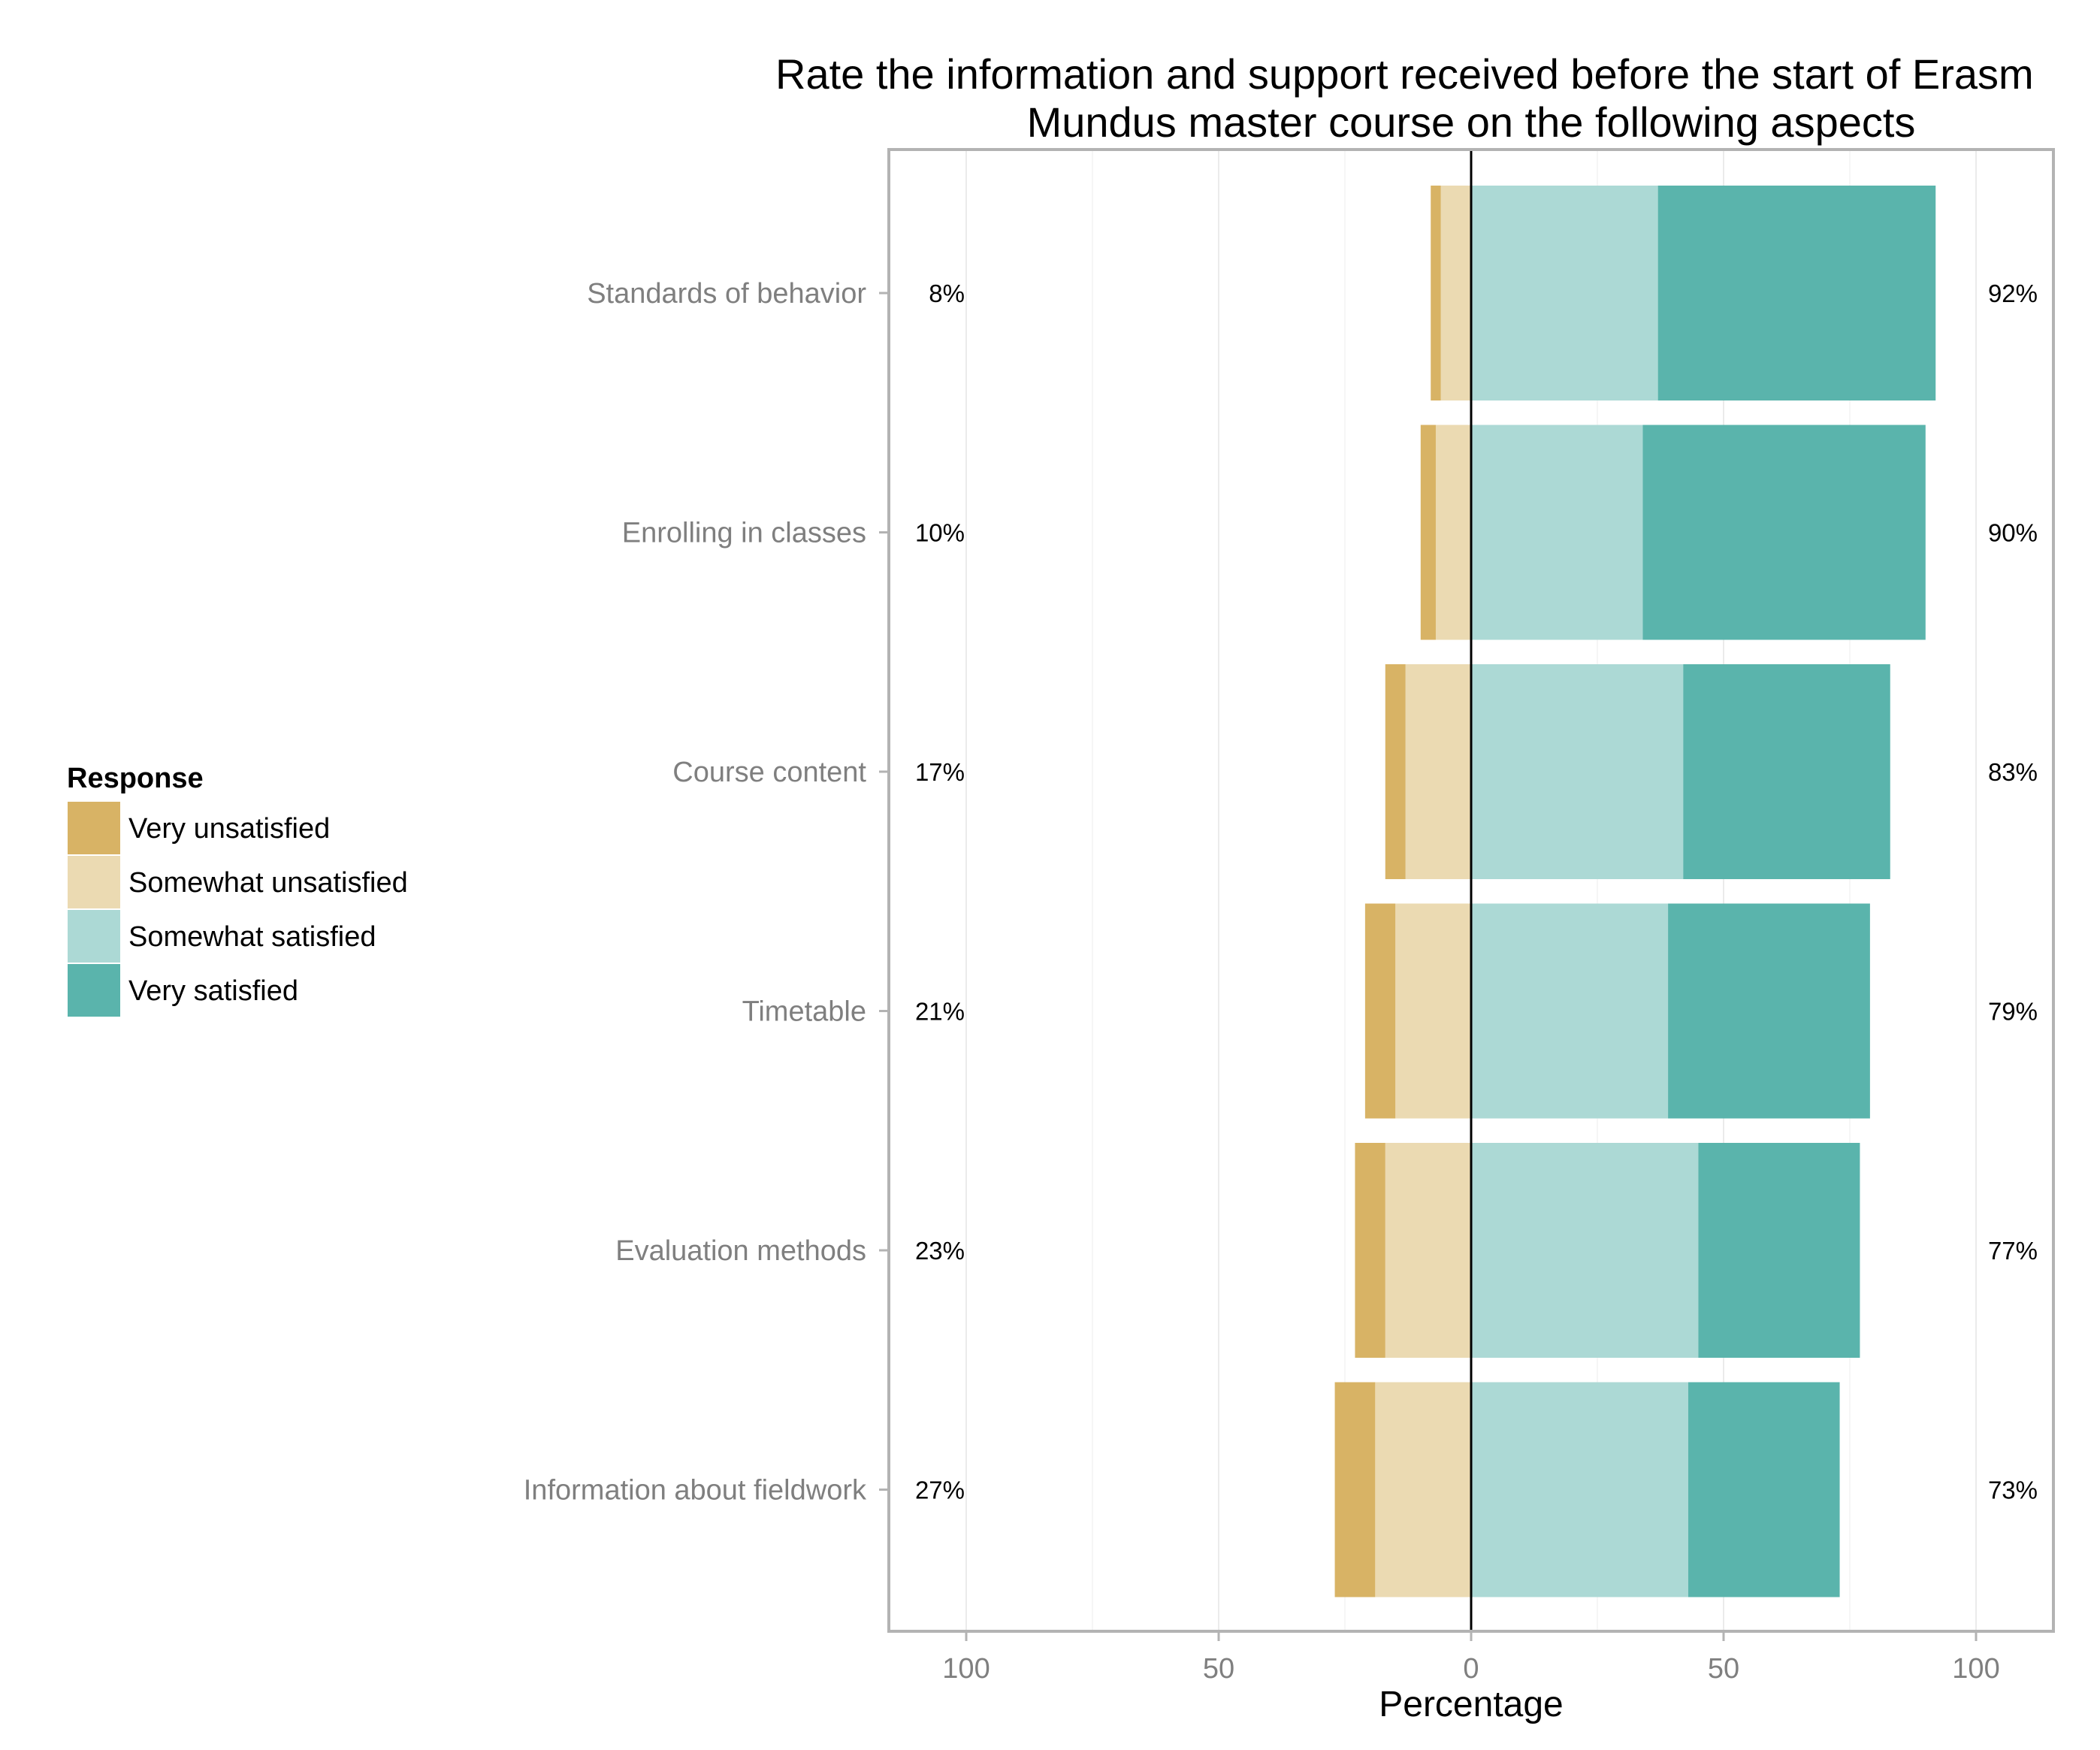 Image resolution: width=2100 pixels, height=1750 pixels. Describe the element at coordinates (229, 829) in the screenshot. I see `legend-label-1: Very unsatisfied` at that location.